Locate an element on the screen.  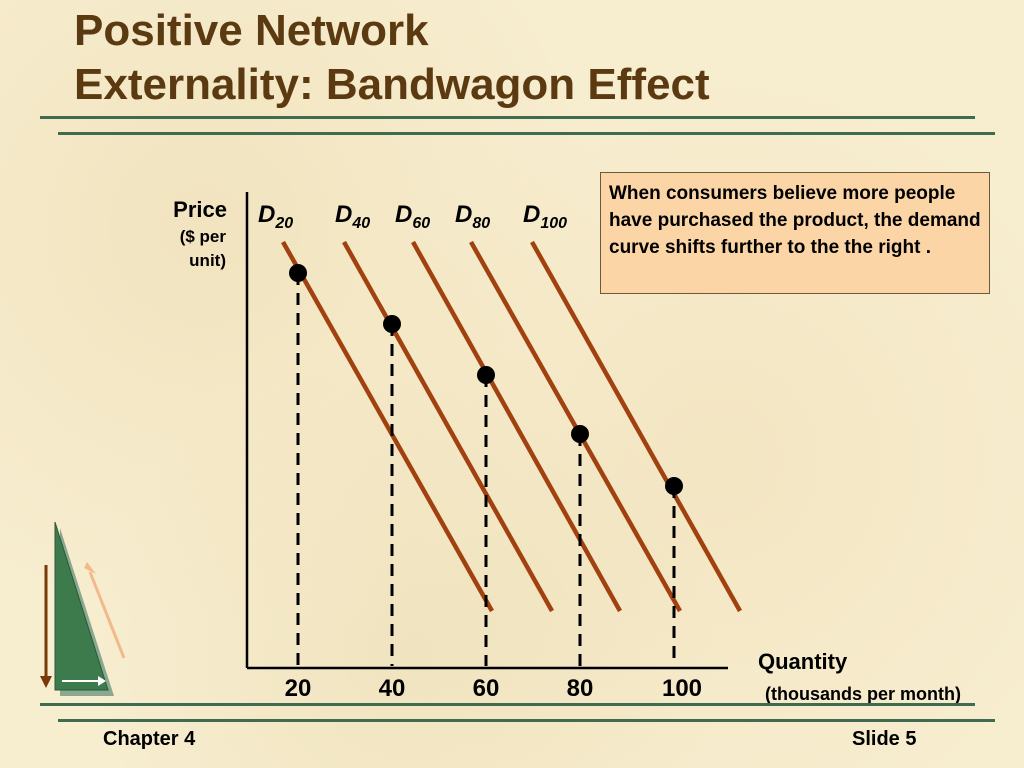
curve-label-d40: D40 is located at coordinates (352, 216).